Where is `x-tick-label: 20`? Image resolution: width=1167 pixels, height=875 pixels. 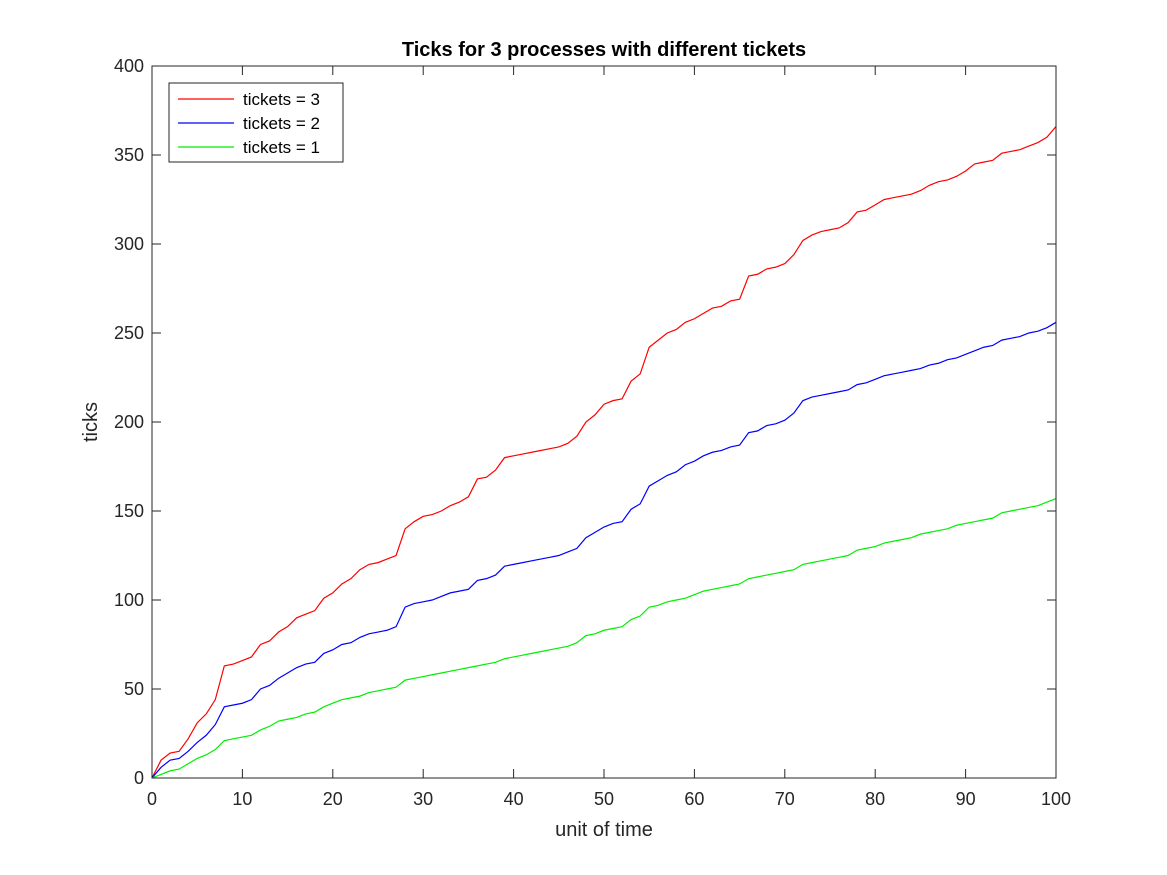
x-tick-label: 20 is located at coordinates (333, 799).